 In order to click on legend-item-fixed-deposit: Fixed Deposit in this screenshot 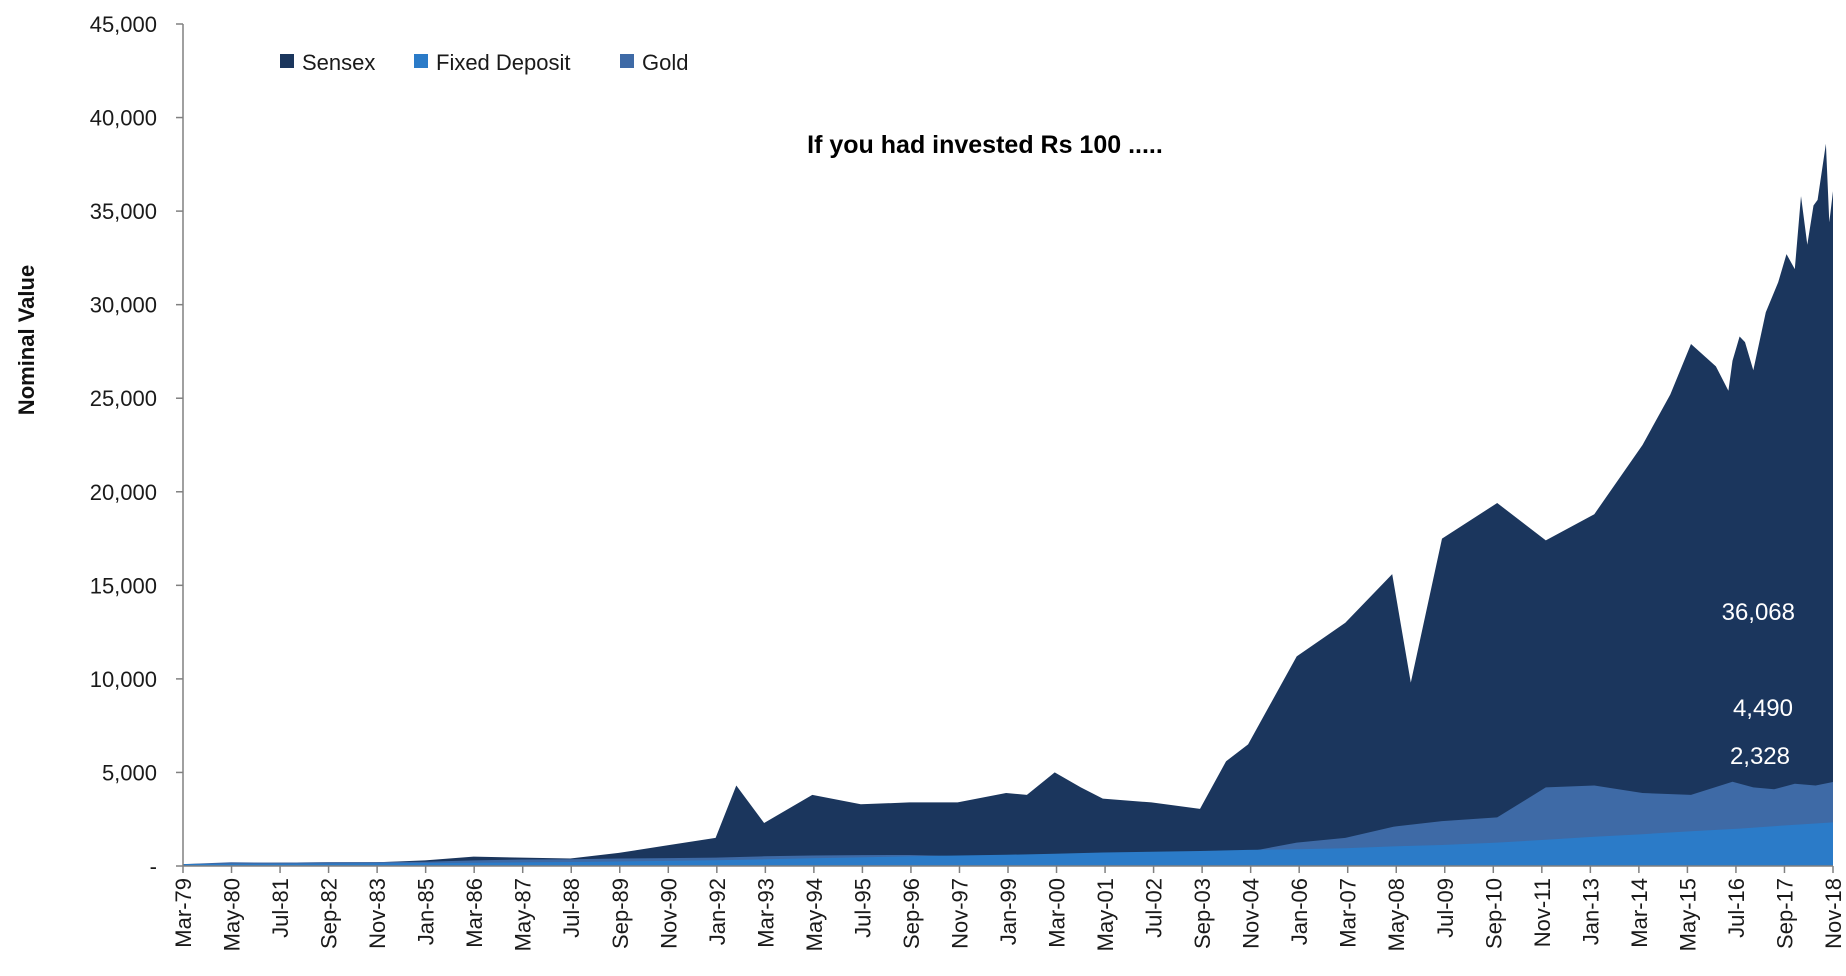, I will do `click(492, 62)`.